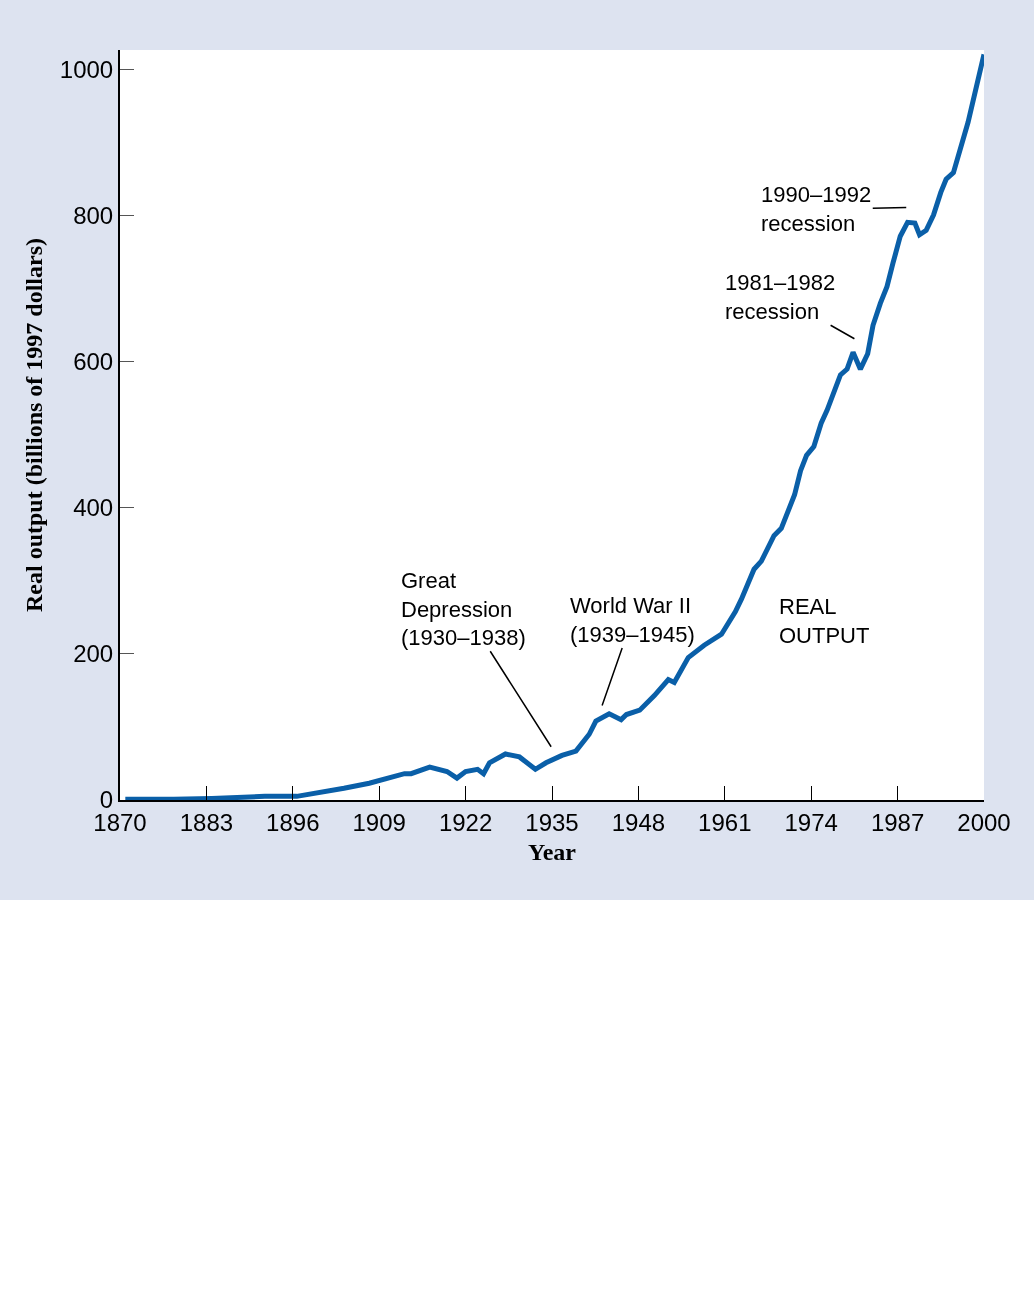 The image size is (1034, 1291). Describe the element at coordinates (86, 70) in the screenshot. I see `y-tick-label: 1000` at that location.